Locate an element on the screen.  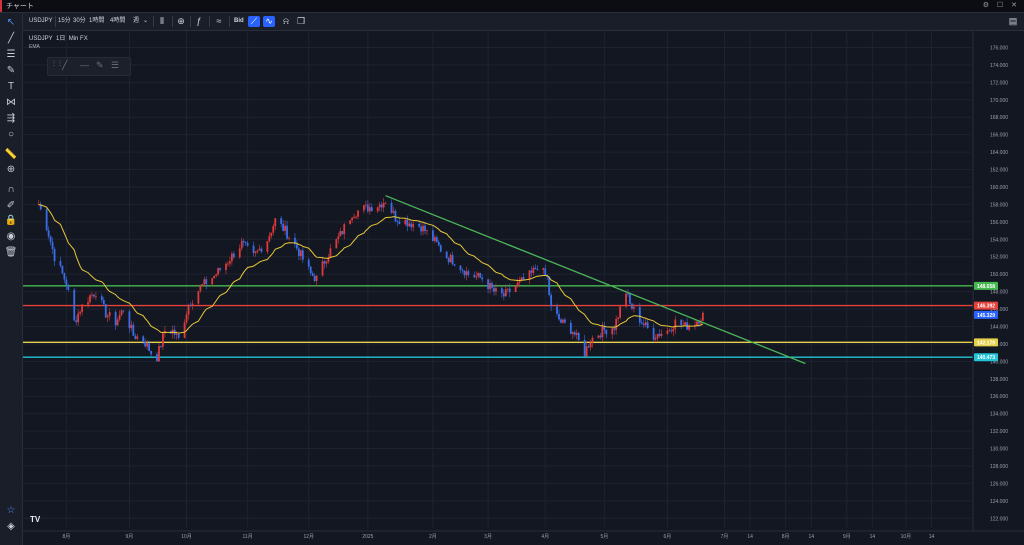
layout-icon: ▤ is located at coordinates (1013, 21).